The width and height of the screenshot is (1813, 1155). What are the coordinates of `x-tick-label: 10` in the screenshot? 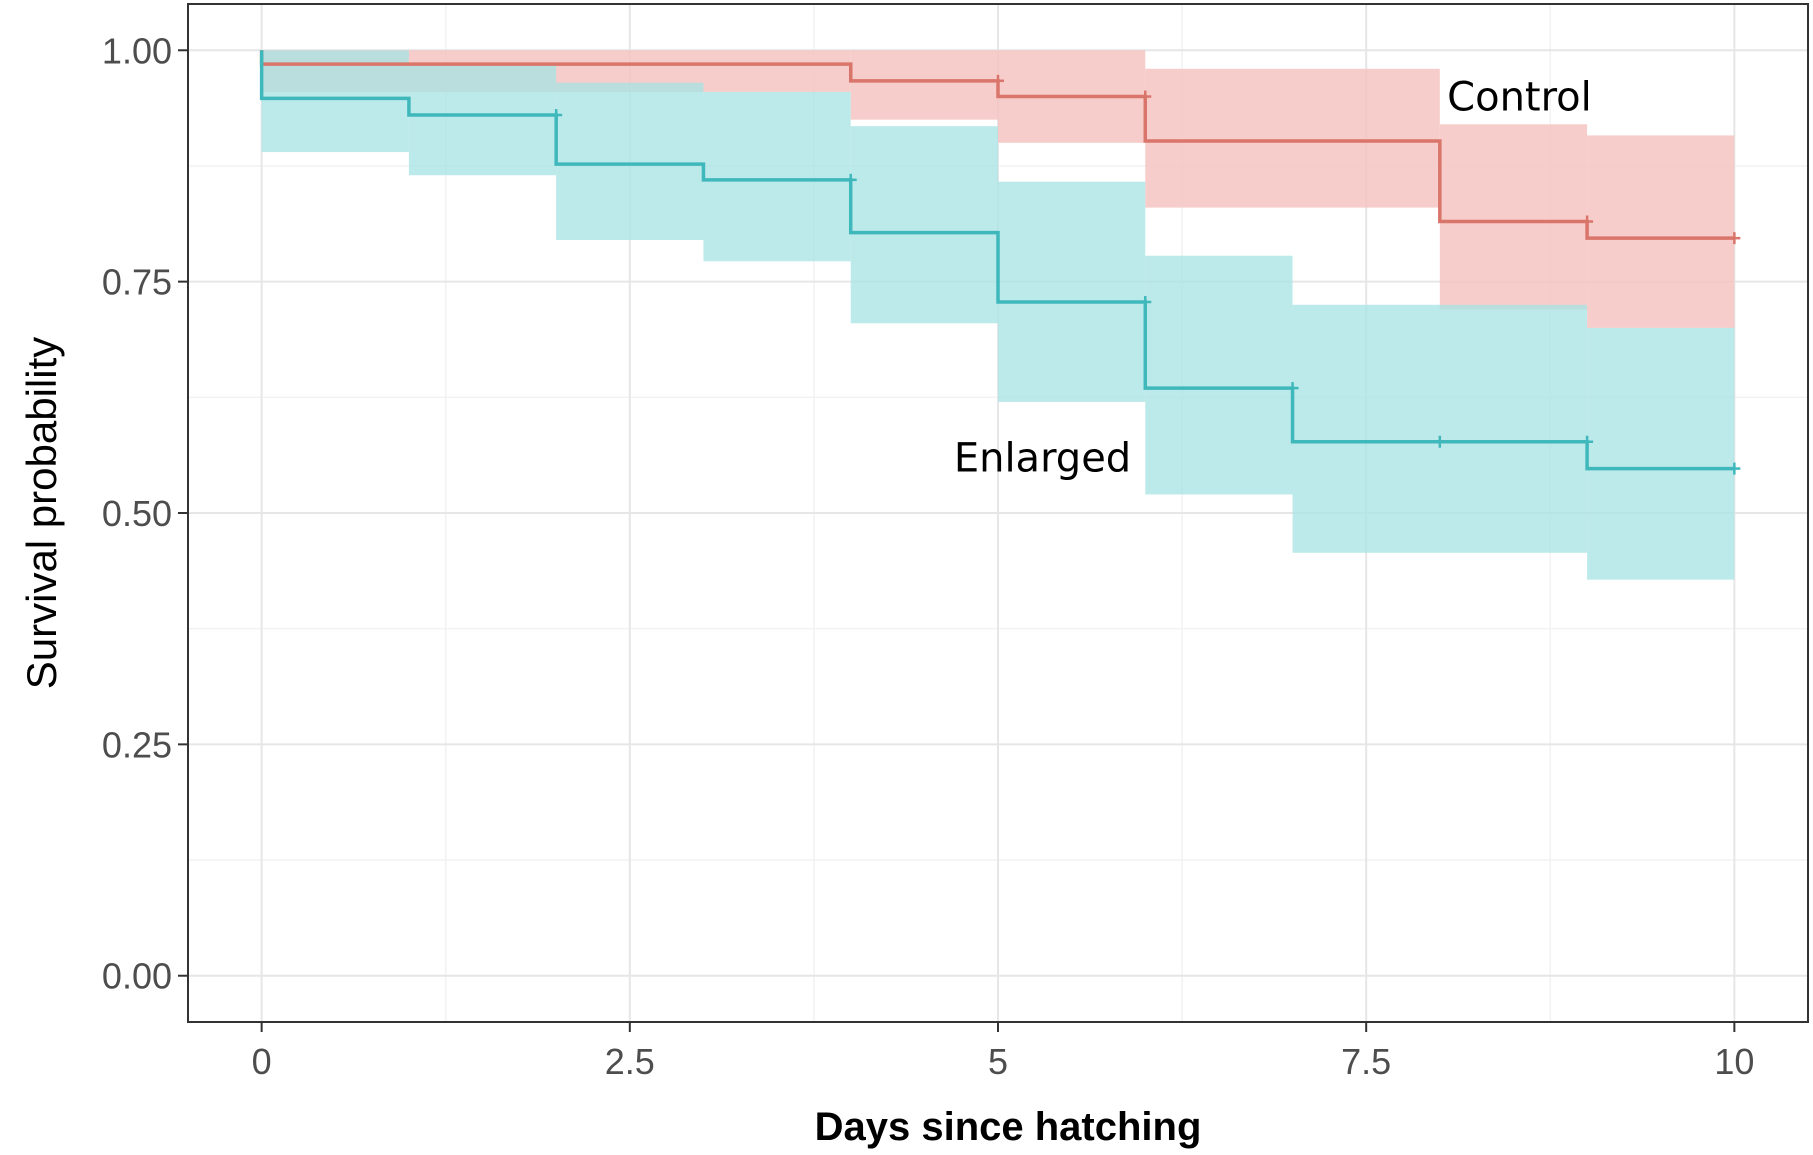 It's located at (1734, 1061).